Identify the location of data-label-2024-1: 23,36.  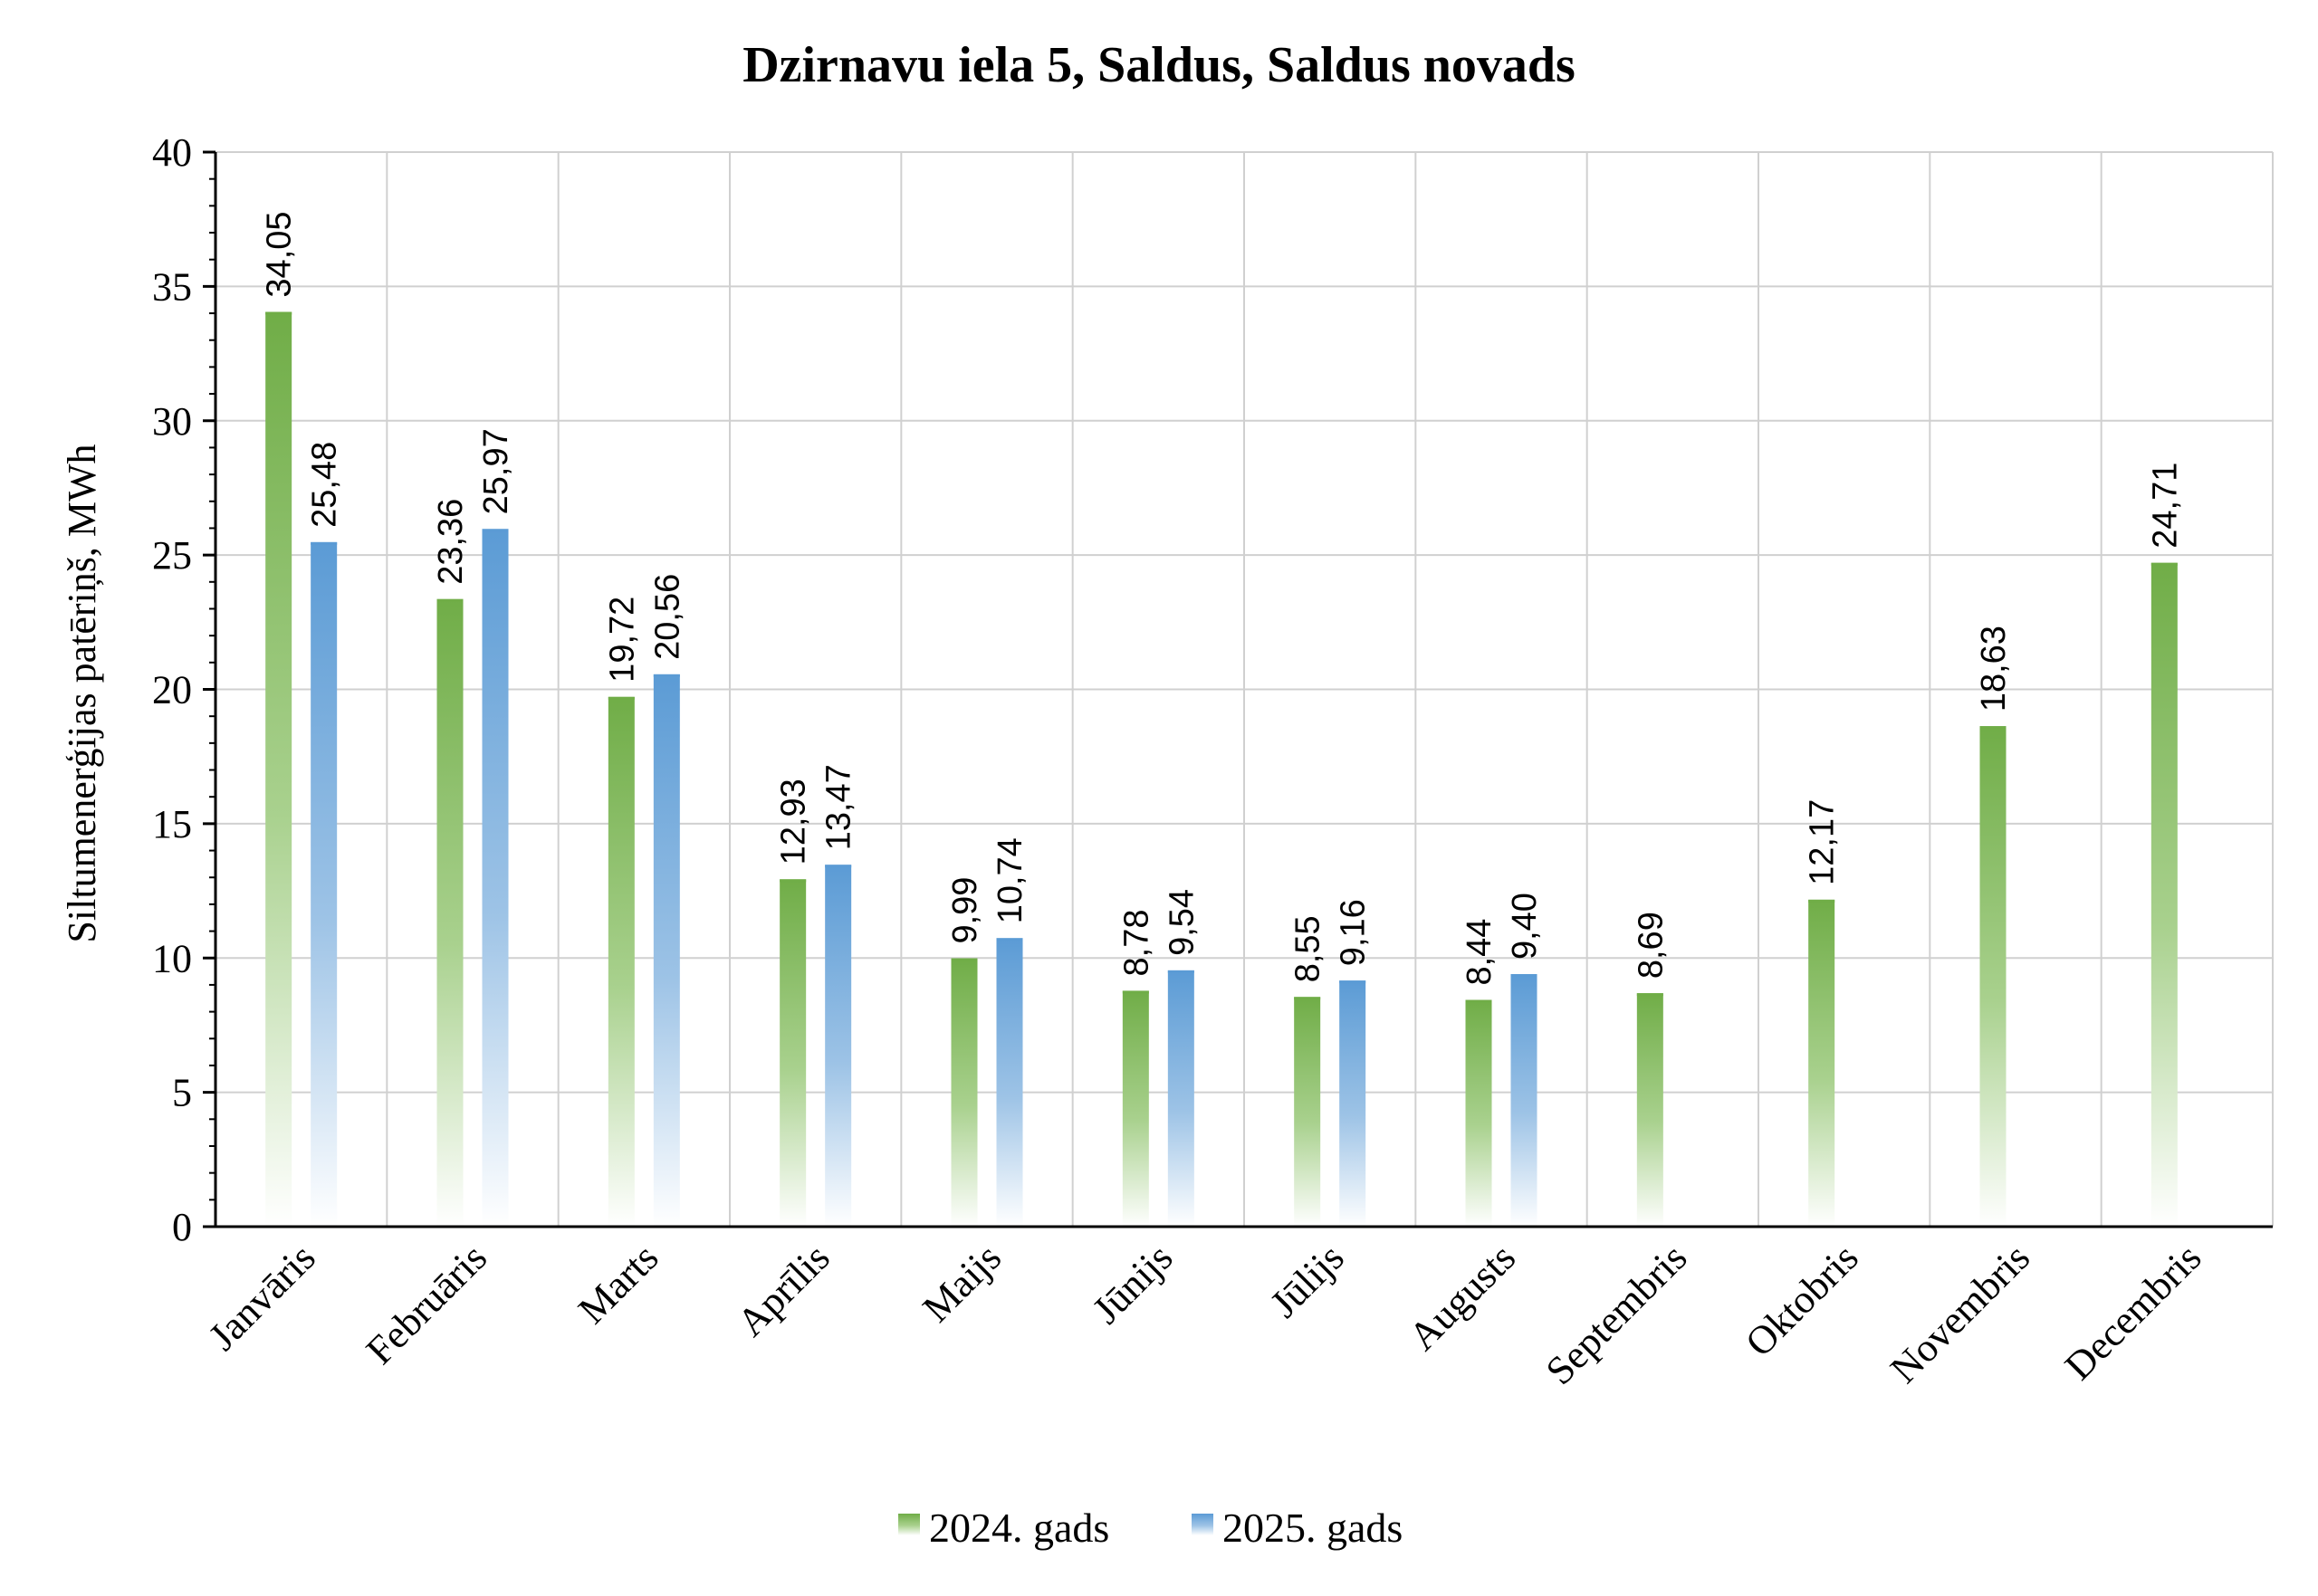
(451, 542).